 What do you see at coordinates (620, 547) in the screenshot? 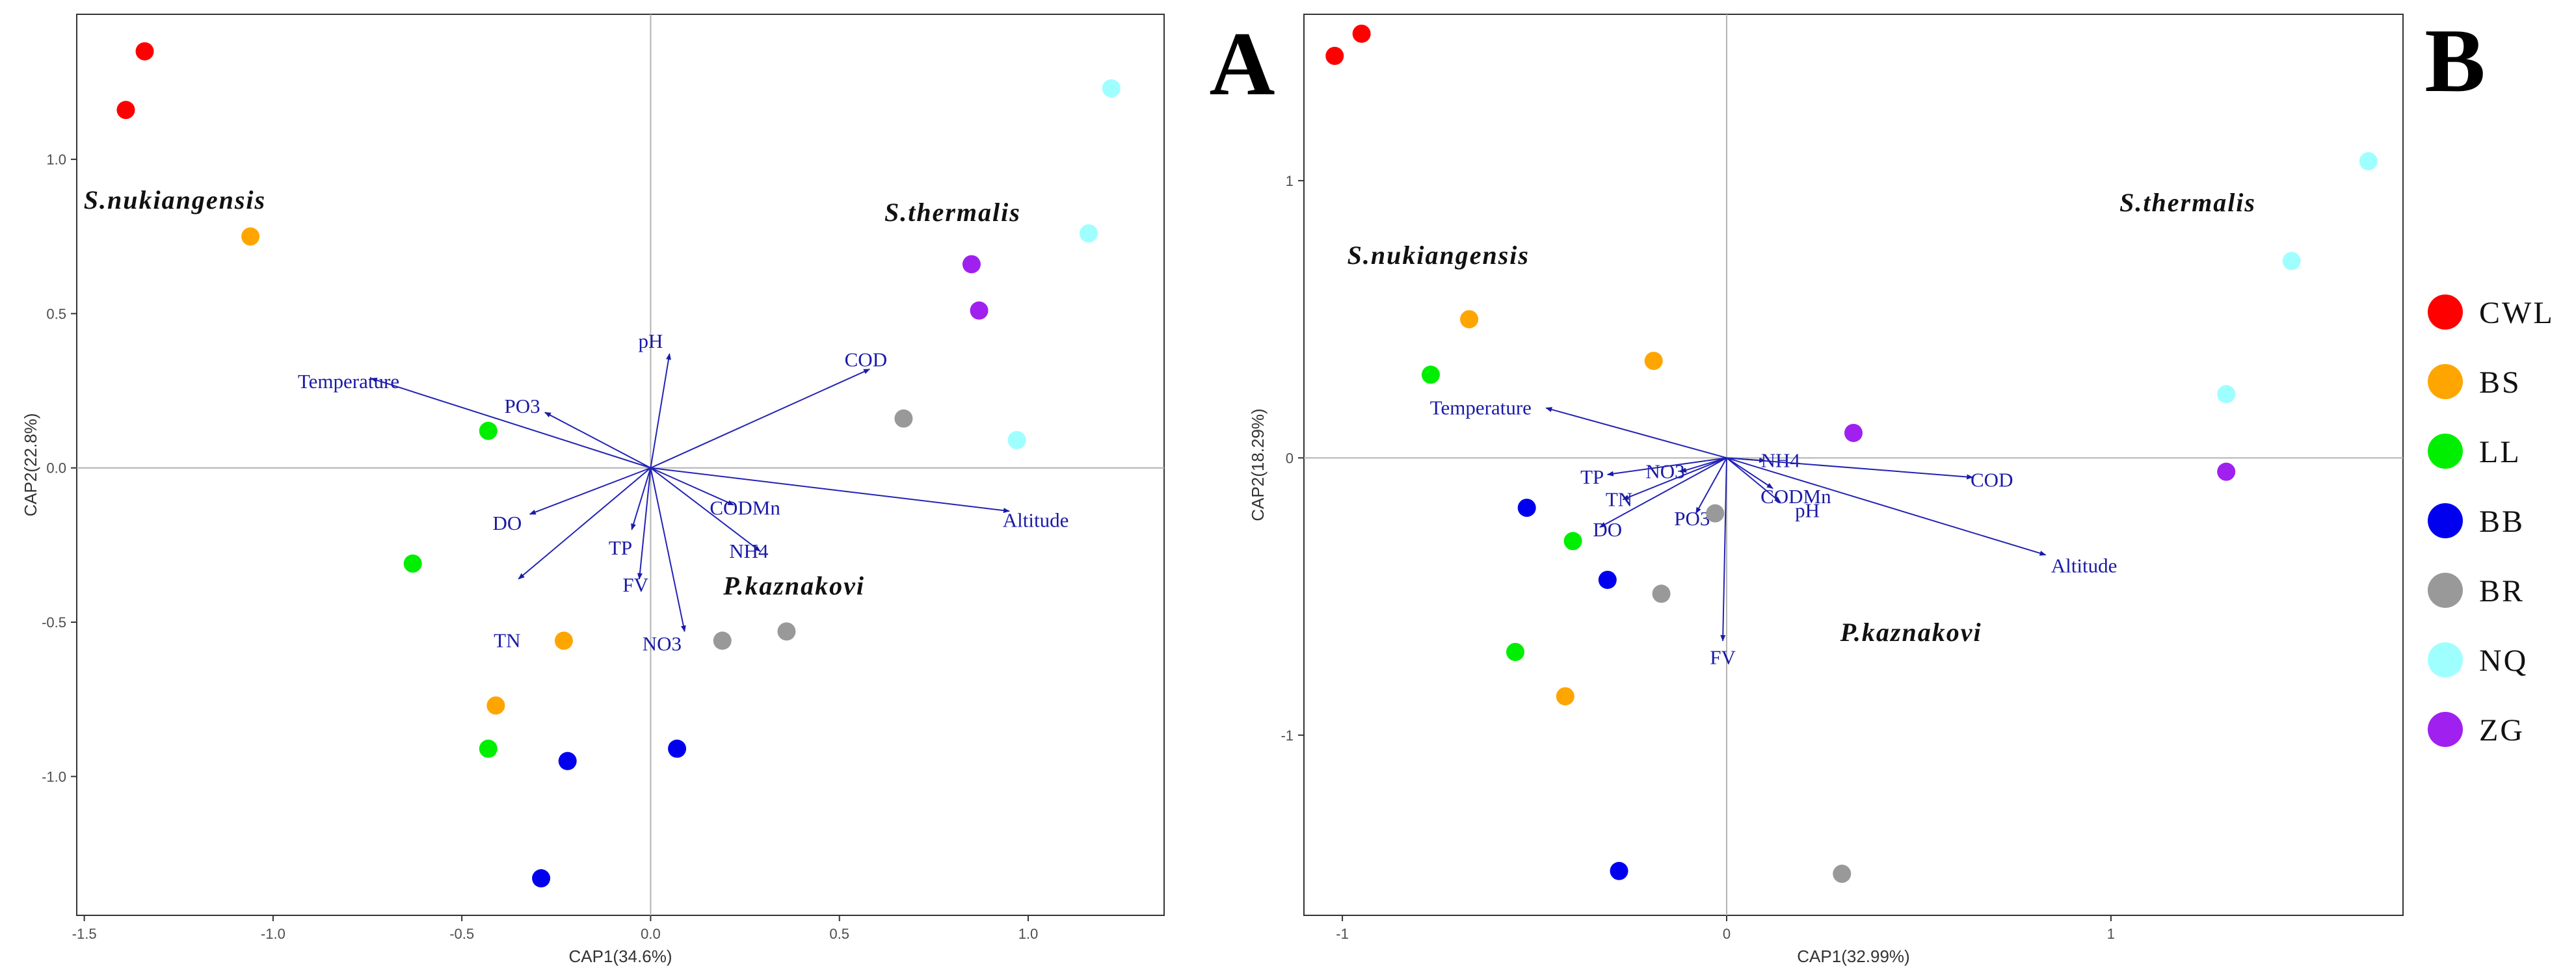
I see `vector-label: TP` at bounding box center [620, 547].